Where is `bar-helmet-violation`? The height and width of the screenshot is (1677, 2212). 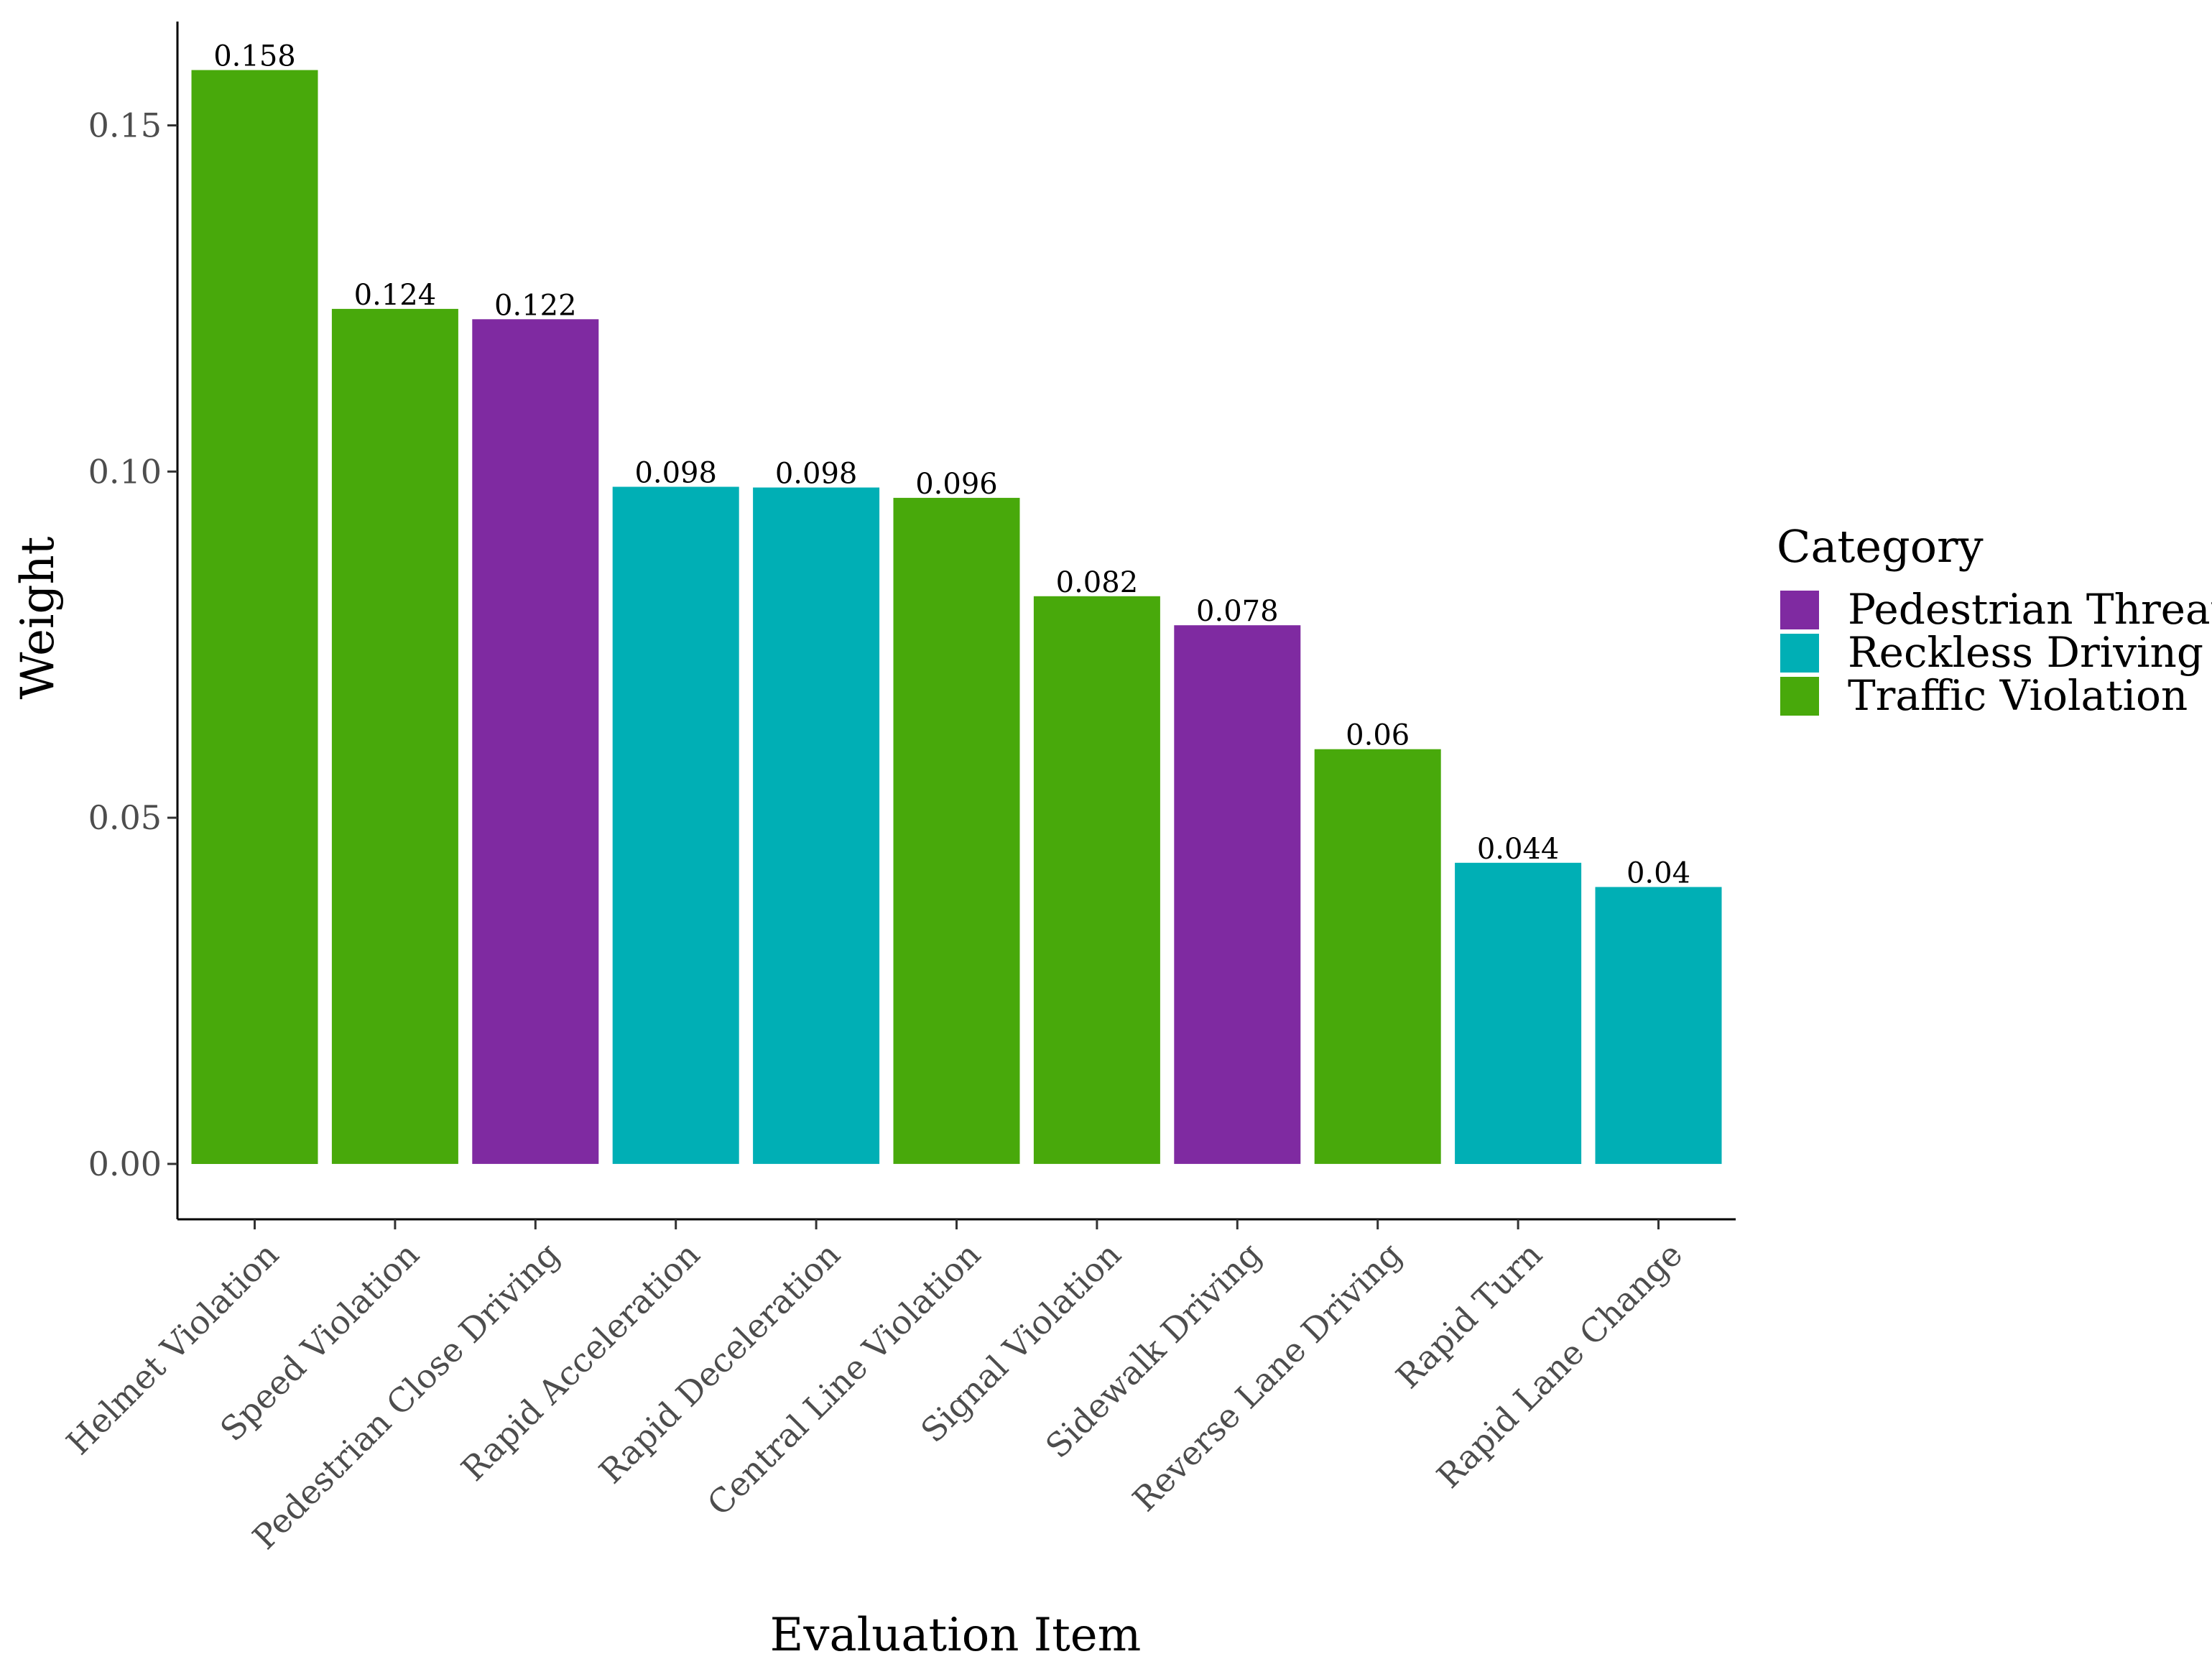
bar-helmet-violation is located at coordinates (254, 617).